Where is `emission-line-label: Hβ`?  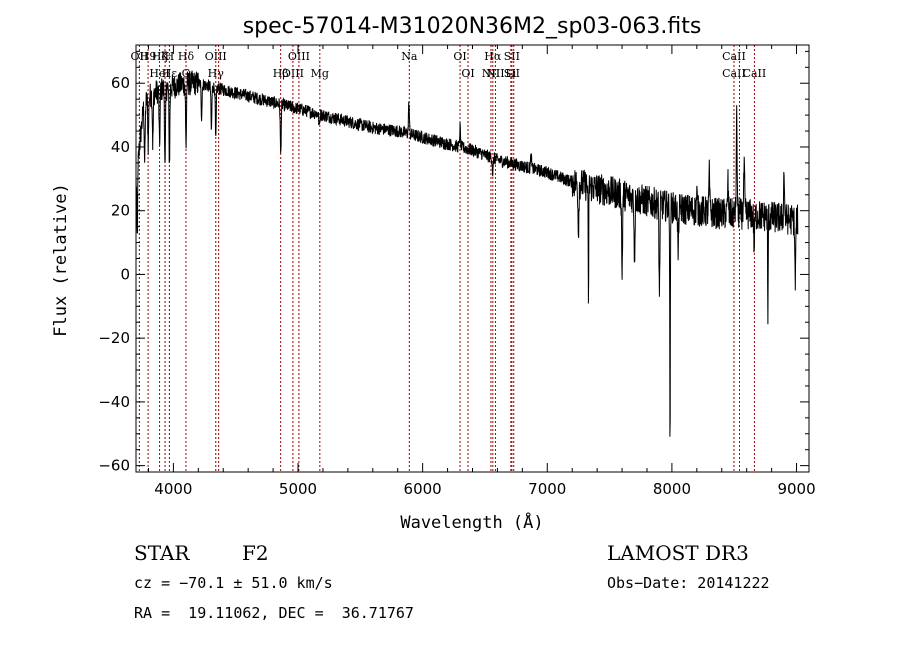 emission-line-label: Hβ is located at coordinates (281, 73).